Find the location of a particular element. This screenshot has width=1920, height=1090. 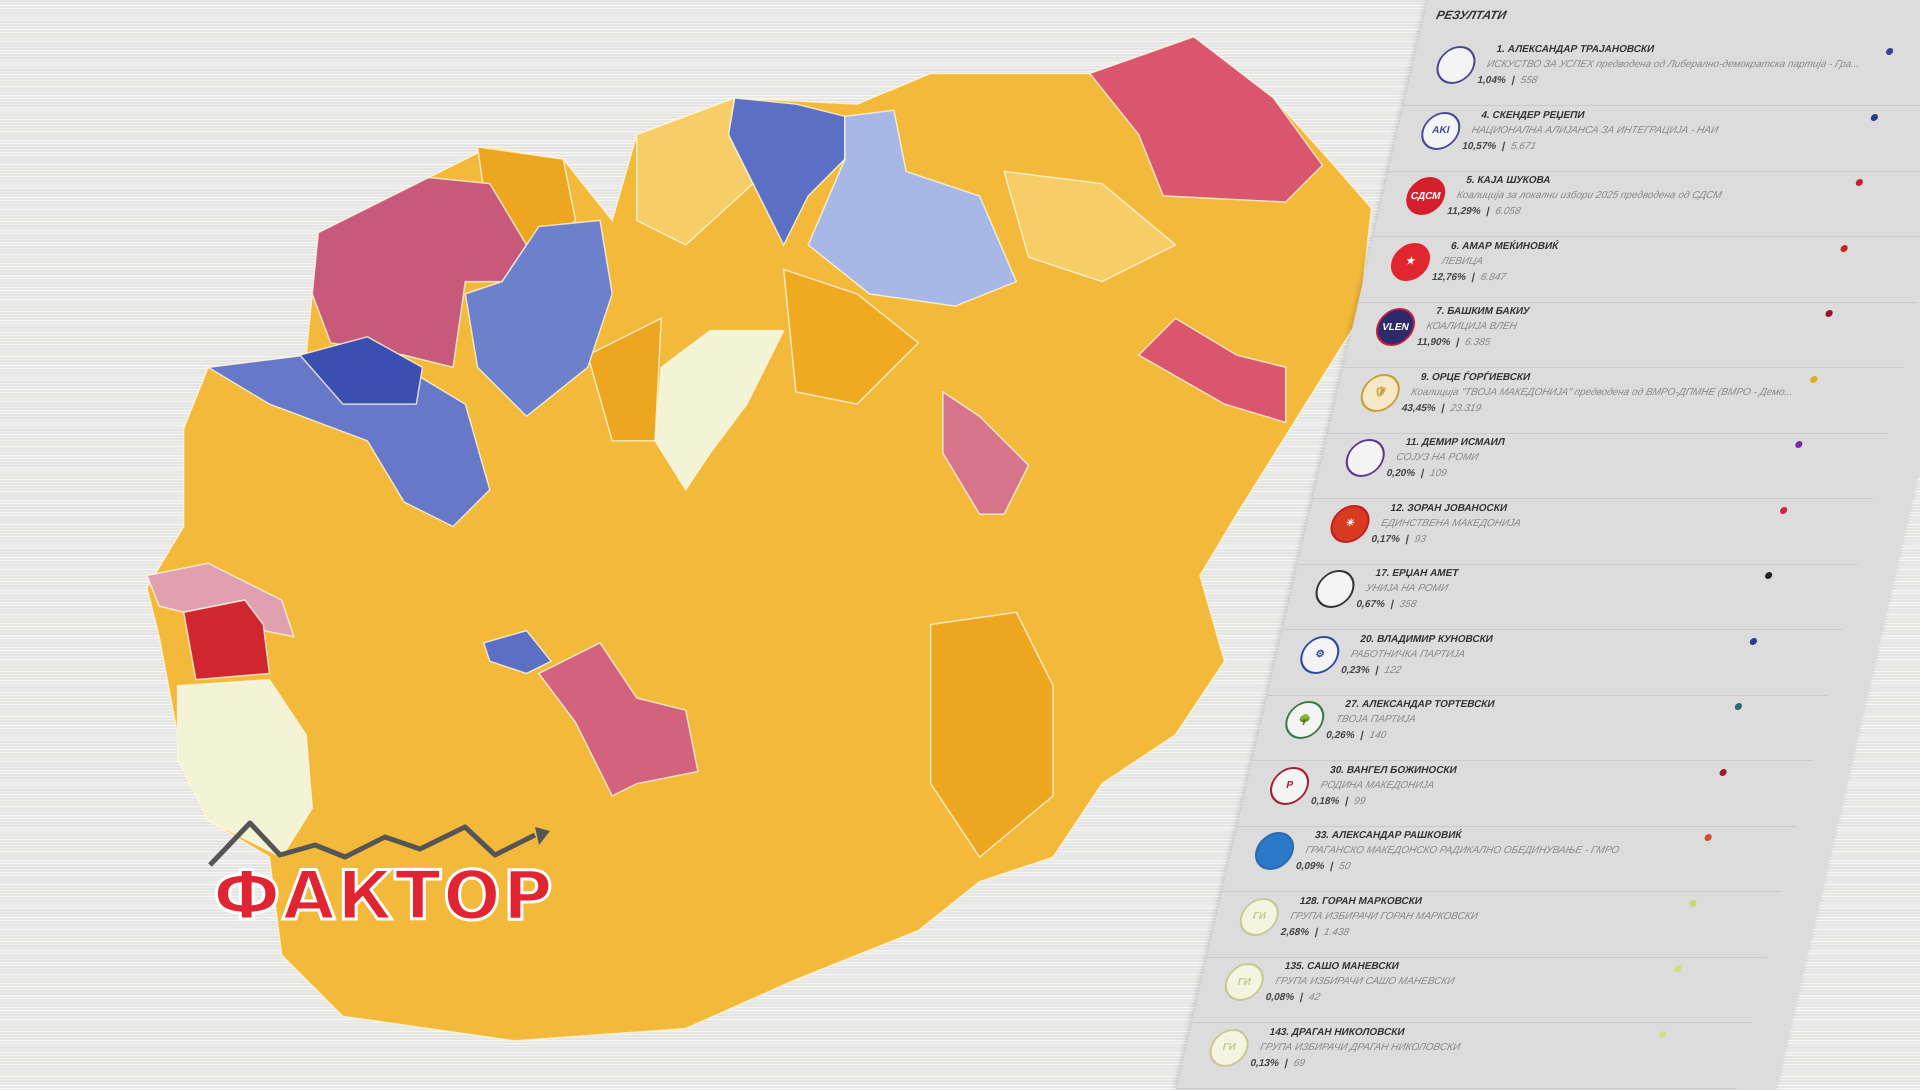

result-row: 17. ЕРЏАН АМЕТ УНИЈА НА РОМИ 0,67% | 358 is located at coordinates (1570, 597).